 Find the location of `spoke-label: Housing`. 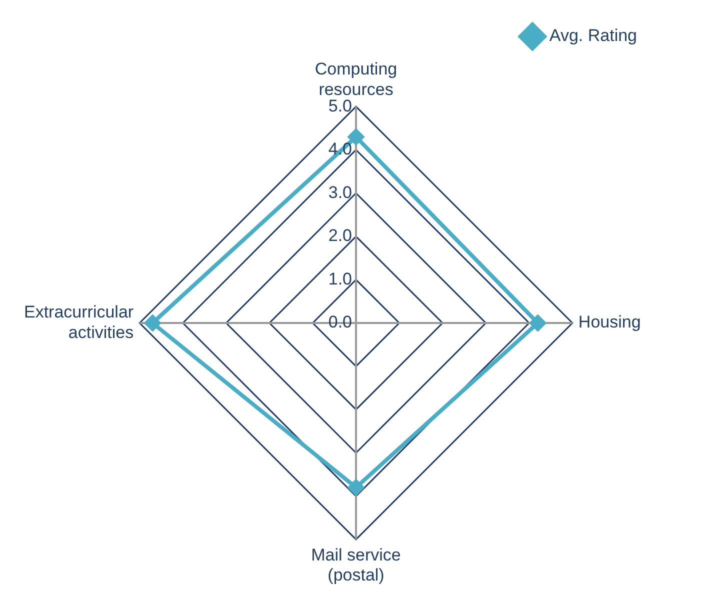

spoke-label: Housing is located at coordinates (609, 322).